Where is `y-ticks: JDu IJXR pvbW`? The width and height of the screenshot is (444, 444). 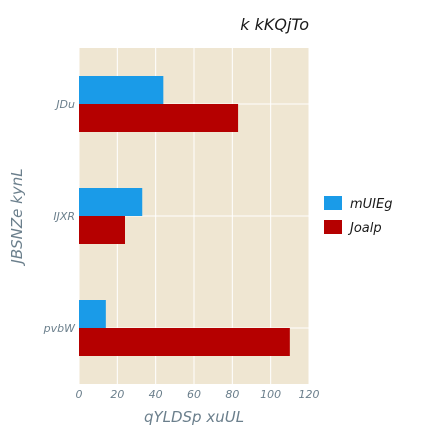
y-ticks: JDu IJXR pvbW is located at coordinates (59, 216).